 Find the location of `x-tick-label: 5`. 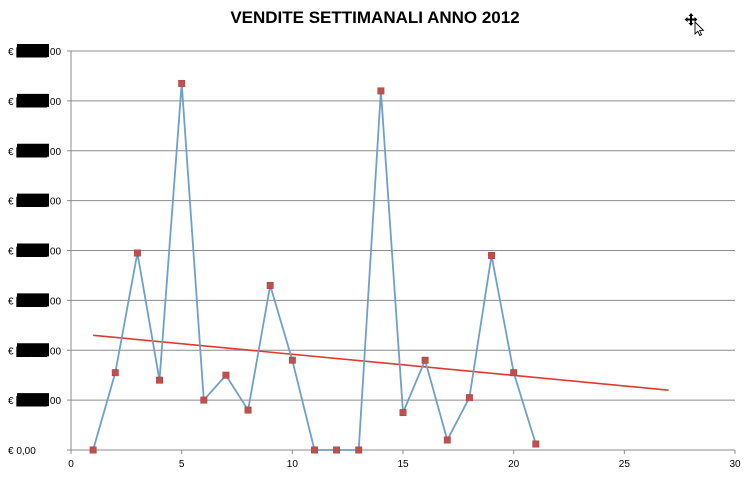

x-tick-label: 5 is located at coordinates (182, 464).